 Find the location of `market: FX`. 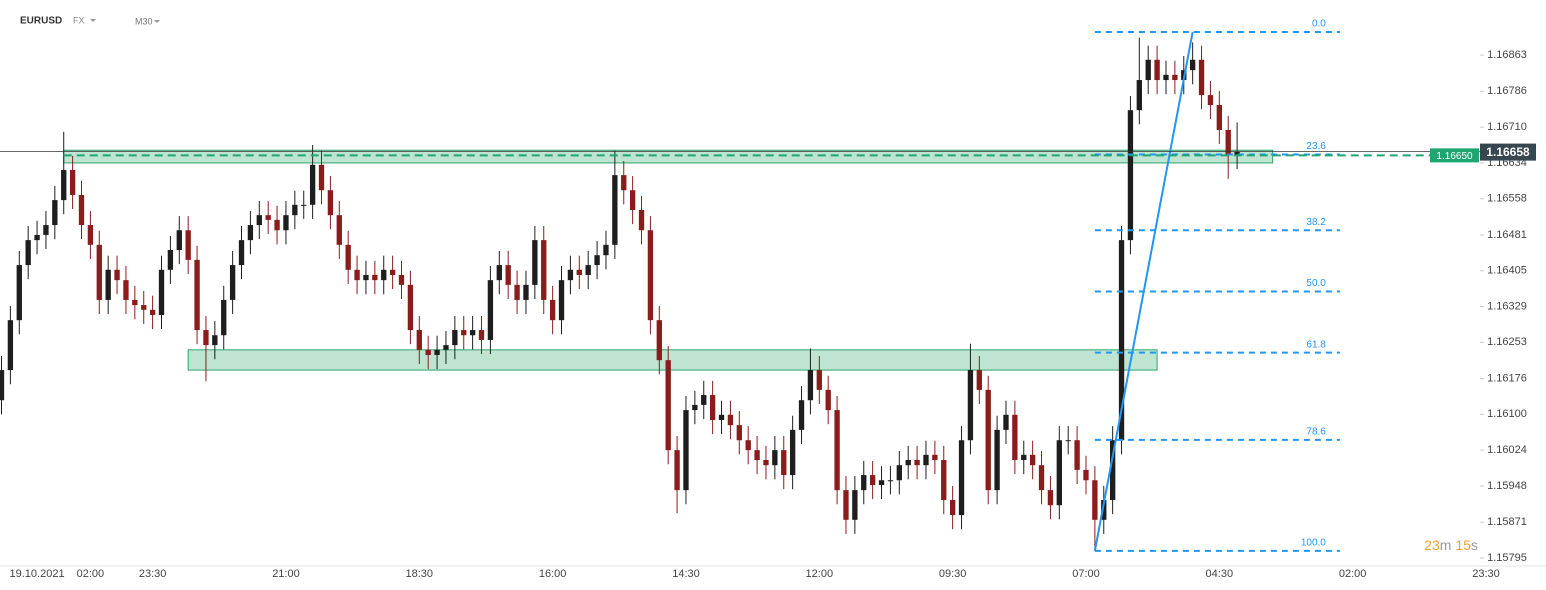

market: FX is located at coordinates (79, 20).